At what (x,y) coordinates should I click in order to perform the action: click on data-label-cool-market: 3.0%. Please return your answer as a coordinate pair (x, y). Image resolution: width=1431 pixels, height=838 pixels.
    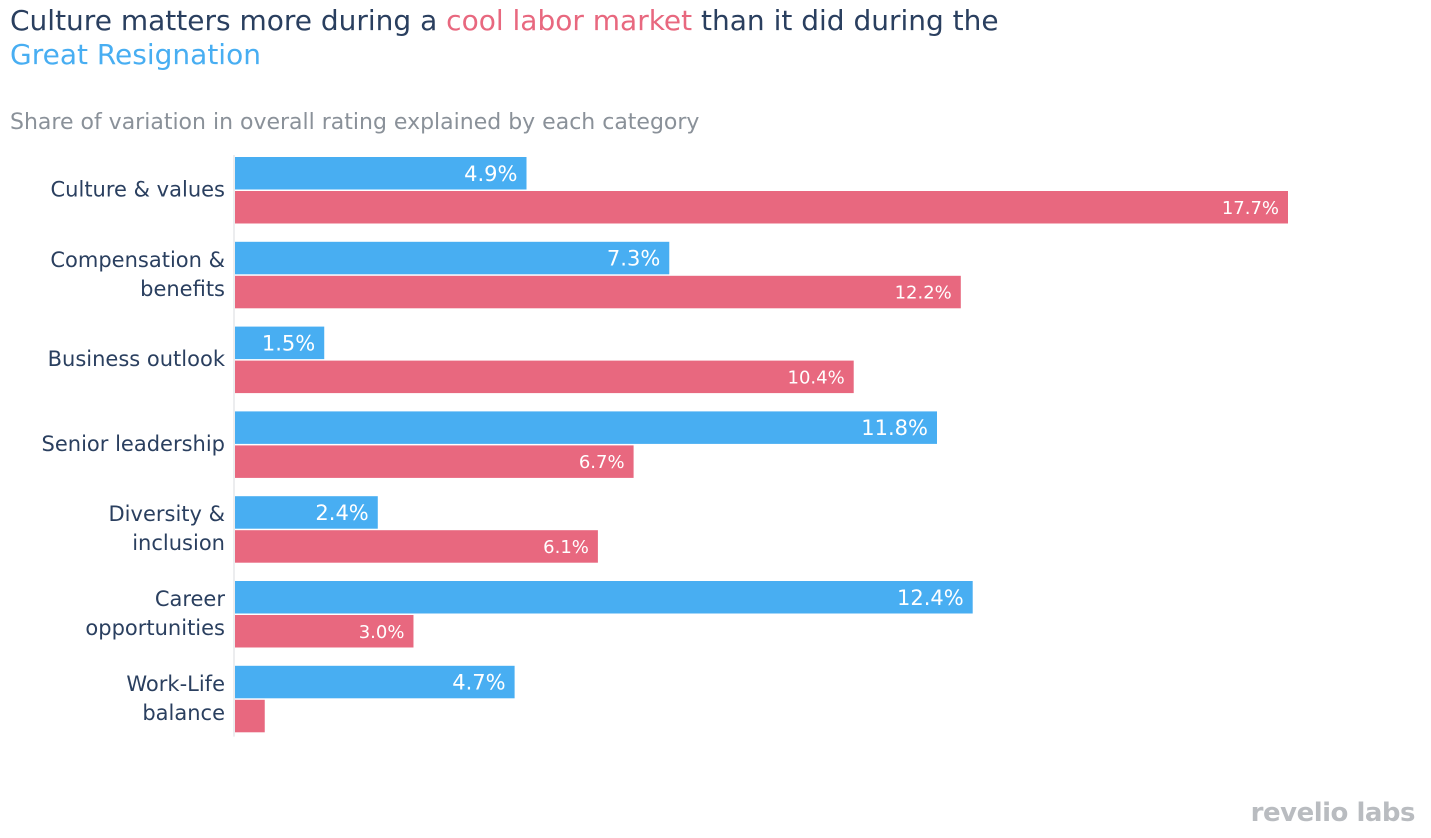
    Looking at the image, I should click on (382, 632).